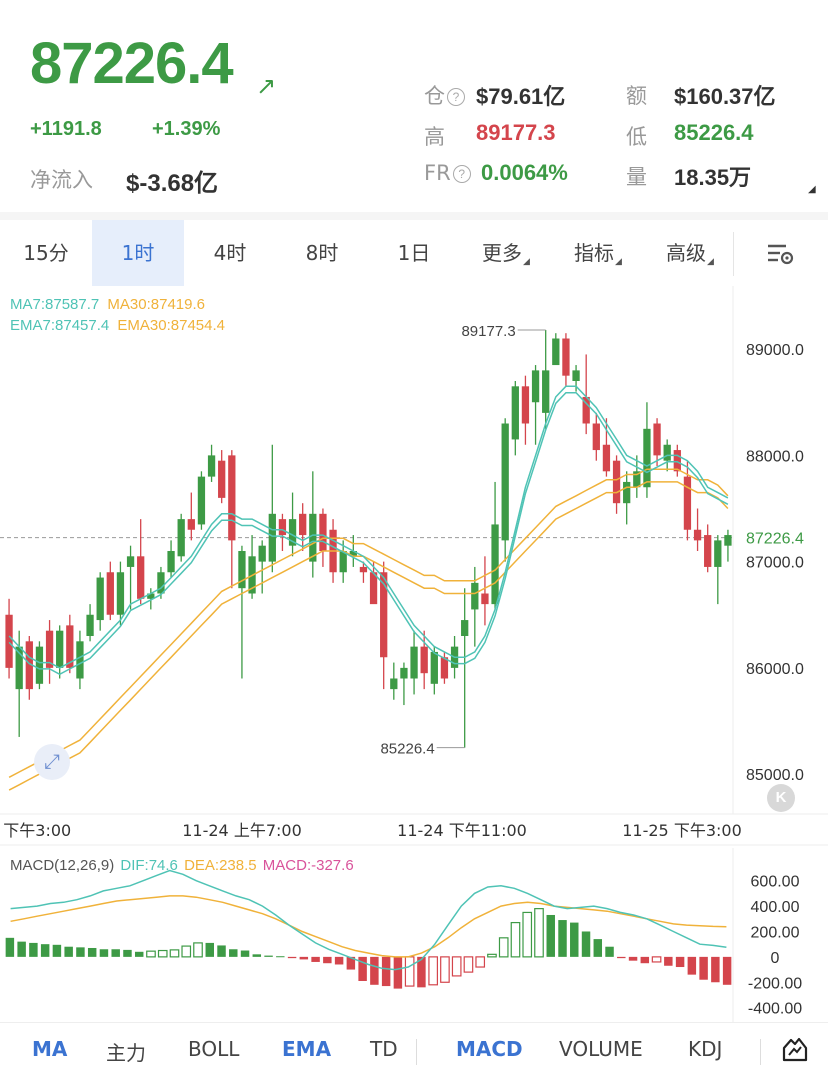  I want to click on tab-15m: 15分, so click(46, 253).